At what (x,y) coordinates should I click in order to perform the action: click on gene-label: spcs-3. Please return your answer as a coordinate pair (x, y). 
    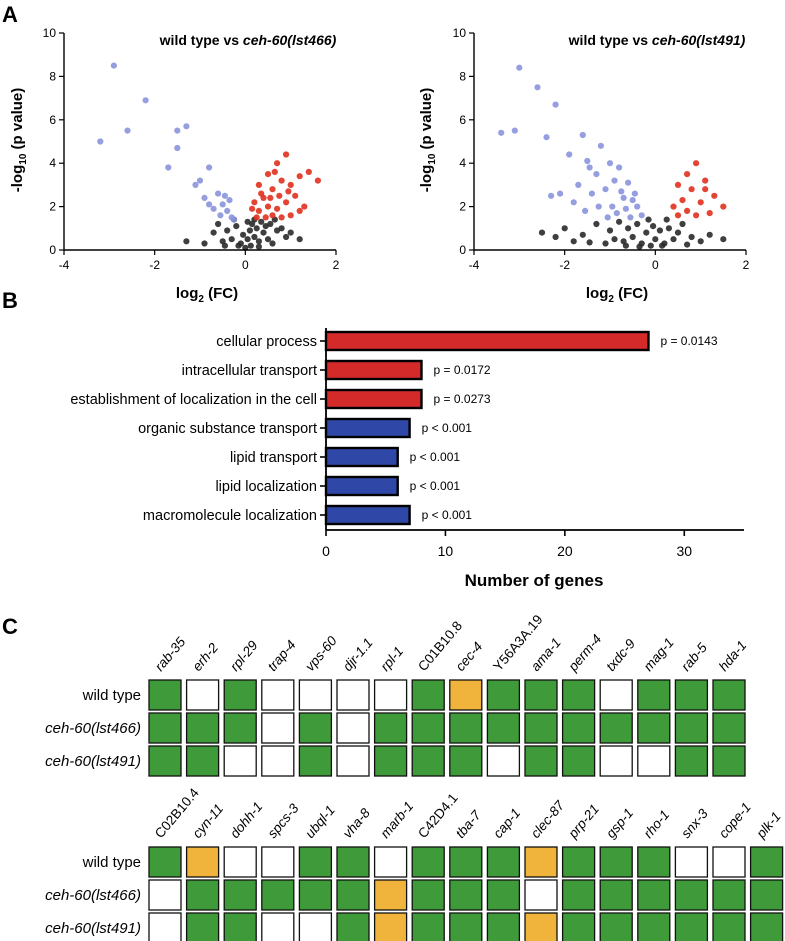
    Looking at the image, I should click on (283, 820).